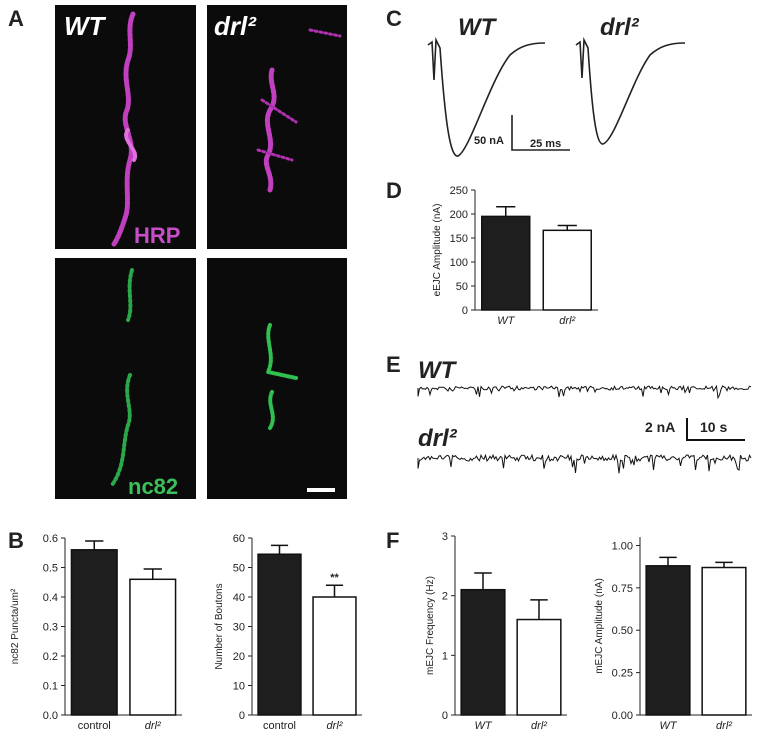  What do you see at coordinates (16, 540) in the screenshot?
I see `panel-letter: B` at bounding box center [16, 540].